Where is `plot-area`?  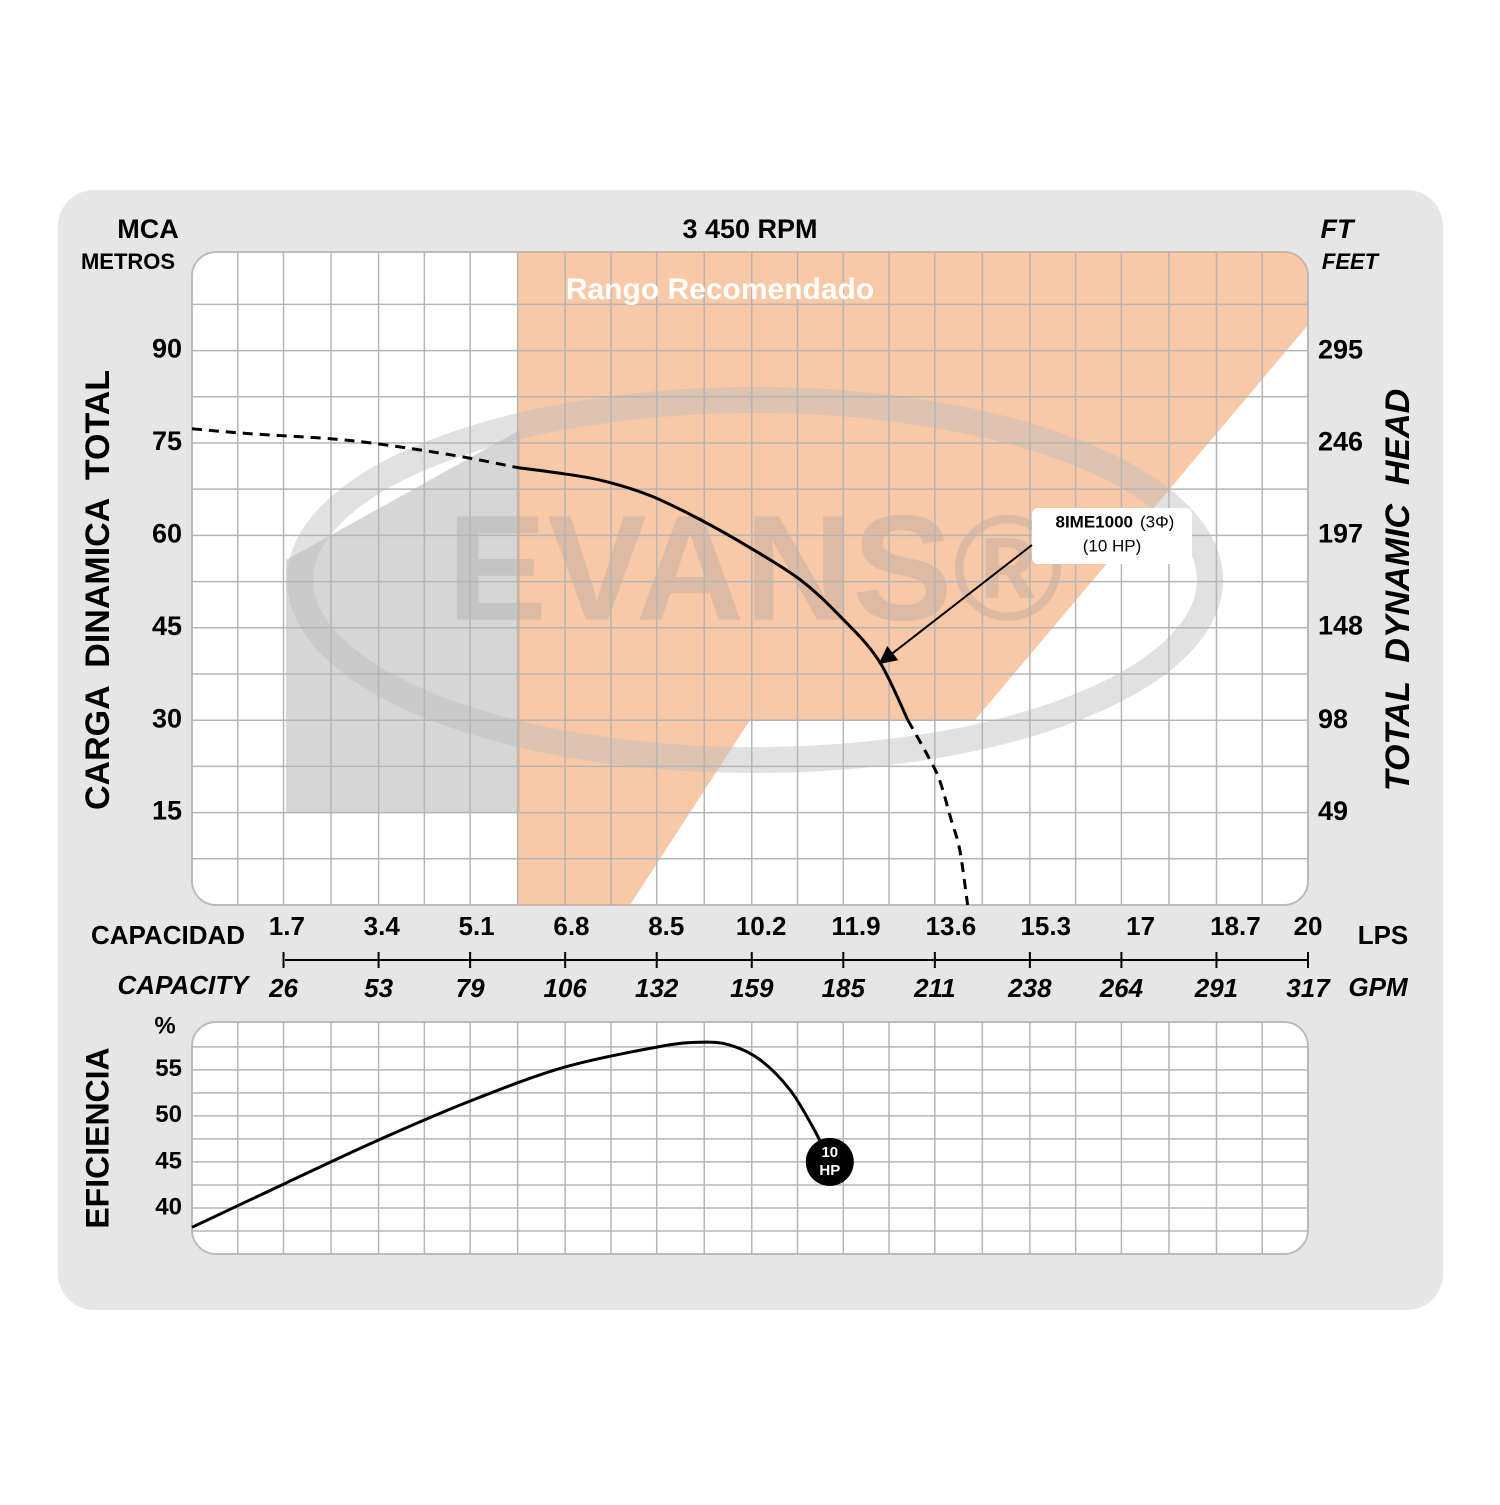 plot-area is located at coordinates (750, 1138).